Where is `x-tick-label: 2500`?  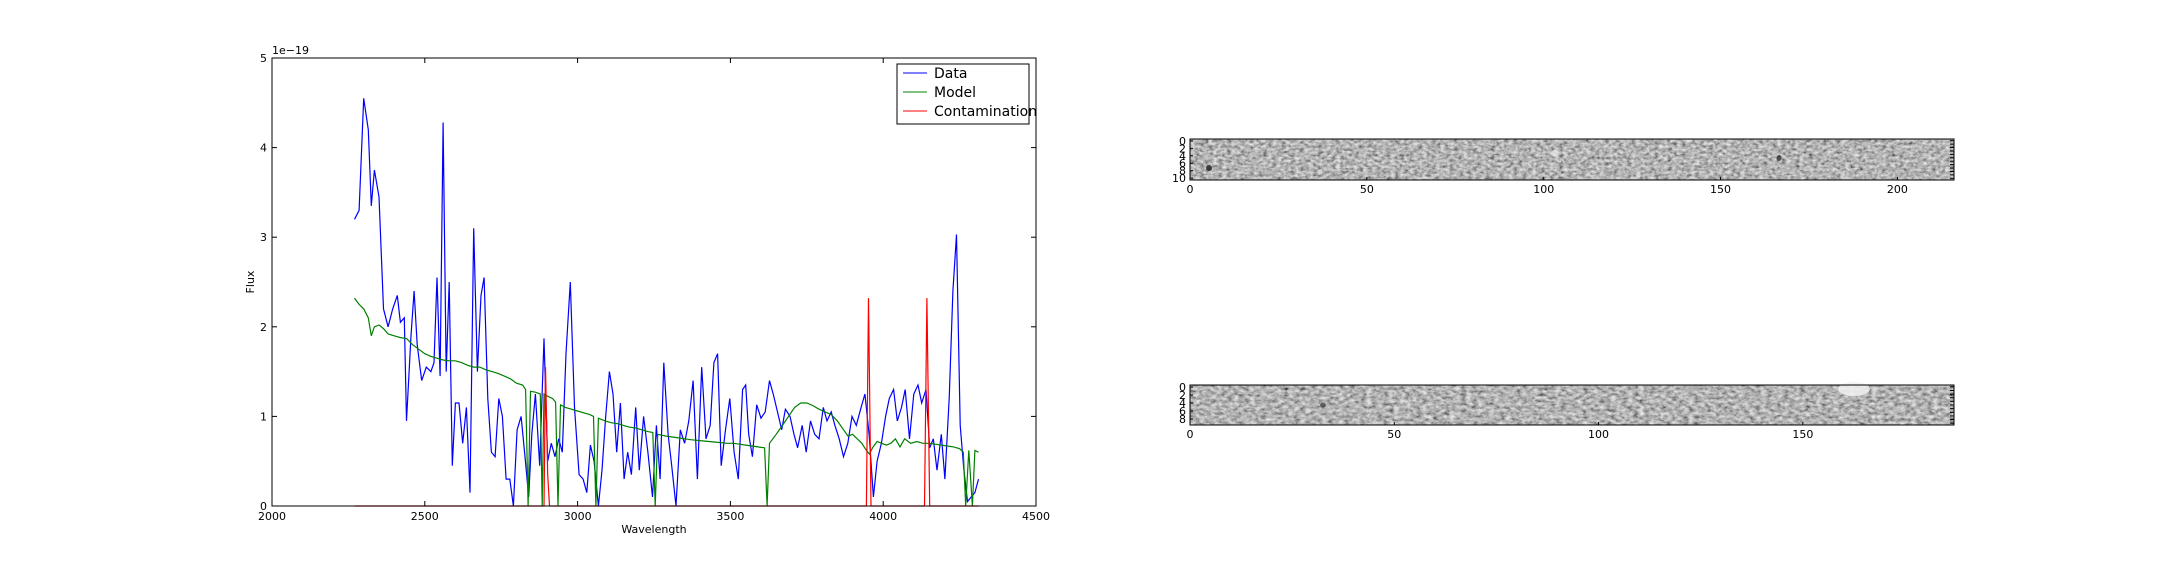 x-tick-label: 2500 is located at coordinates (425, 516).